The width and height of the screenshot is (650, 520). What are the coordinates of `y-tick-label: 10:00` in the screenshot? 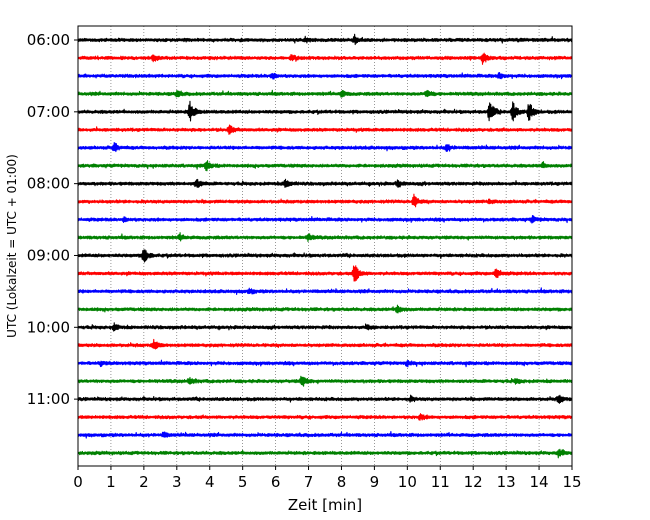 It's located at (48, 327).